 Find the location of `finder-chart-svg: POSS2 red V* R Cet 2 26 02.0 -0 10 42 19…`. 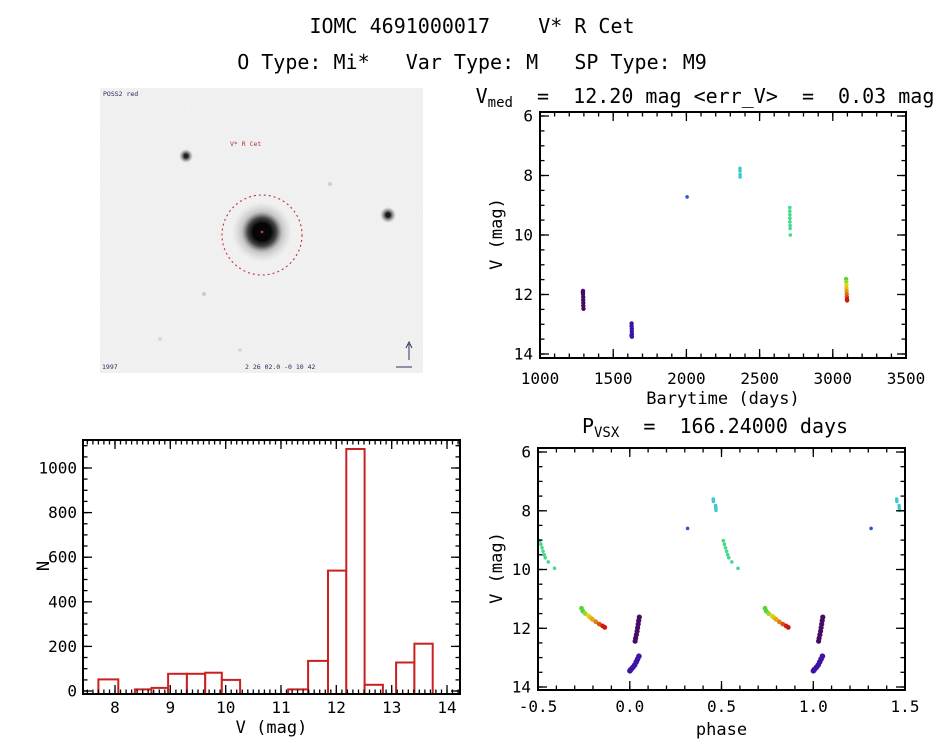

finder-chart-svg: POSS2 red V* R Cet 2 26 02.0 -0 10 42 19… is located at coordinates (261, 230).